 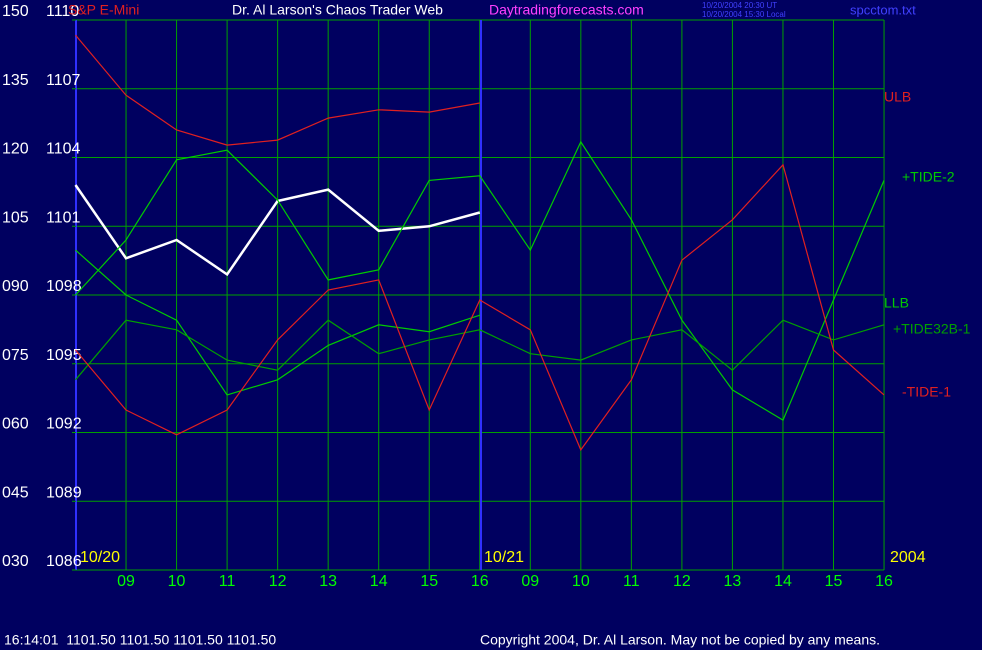 I want to click on y-tick-label: 030, so click(x=15, y=561).